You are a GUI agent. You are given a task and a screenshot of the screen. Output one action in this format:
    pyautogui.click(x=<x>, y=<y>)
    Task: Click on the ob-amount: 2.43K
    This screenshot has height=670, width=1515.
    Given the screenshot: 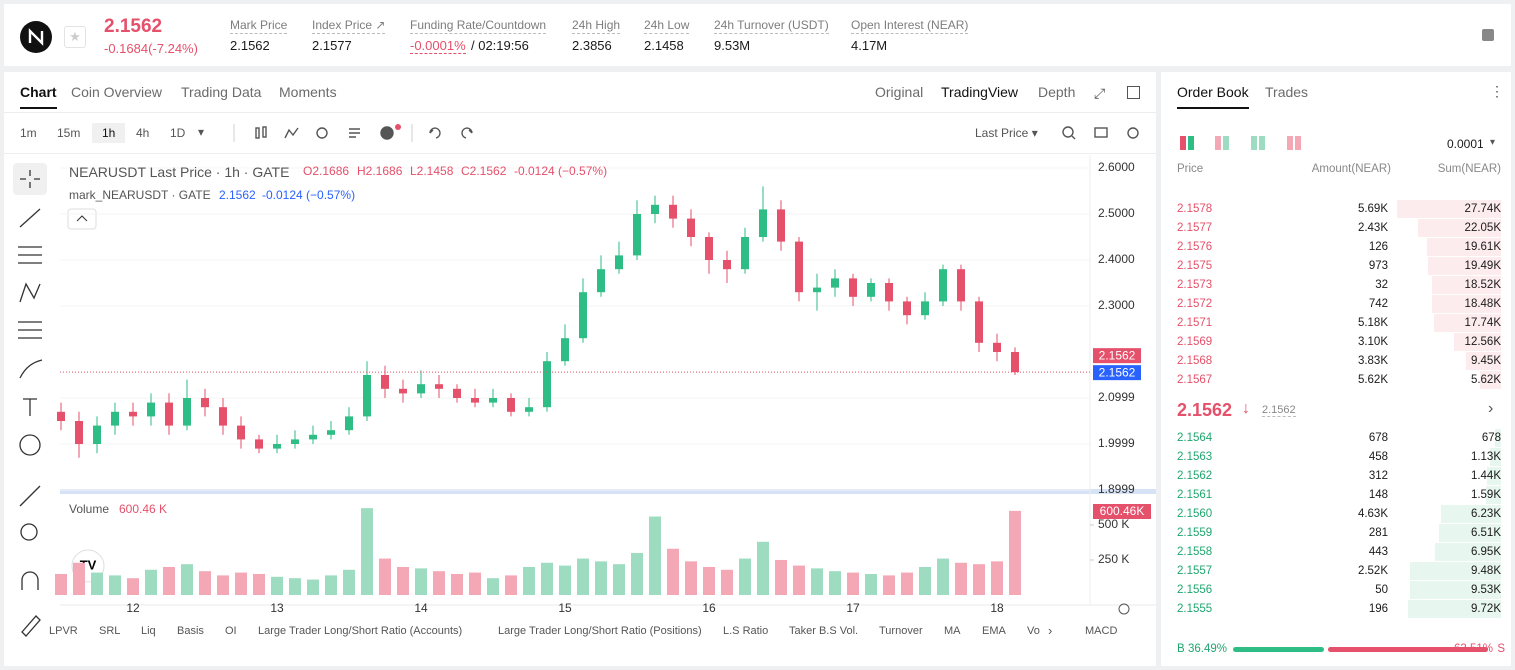 What is the action you would take?
    pyautogui.click(x=1372, y=228)
    